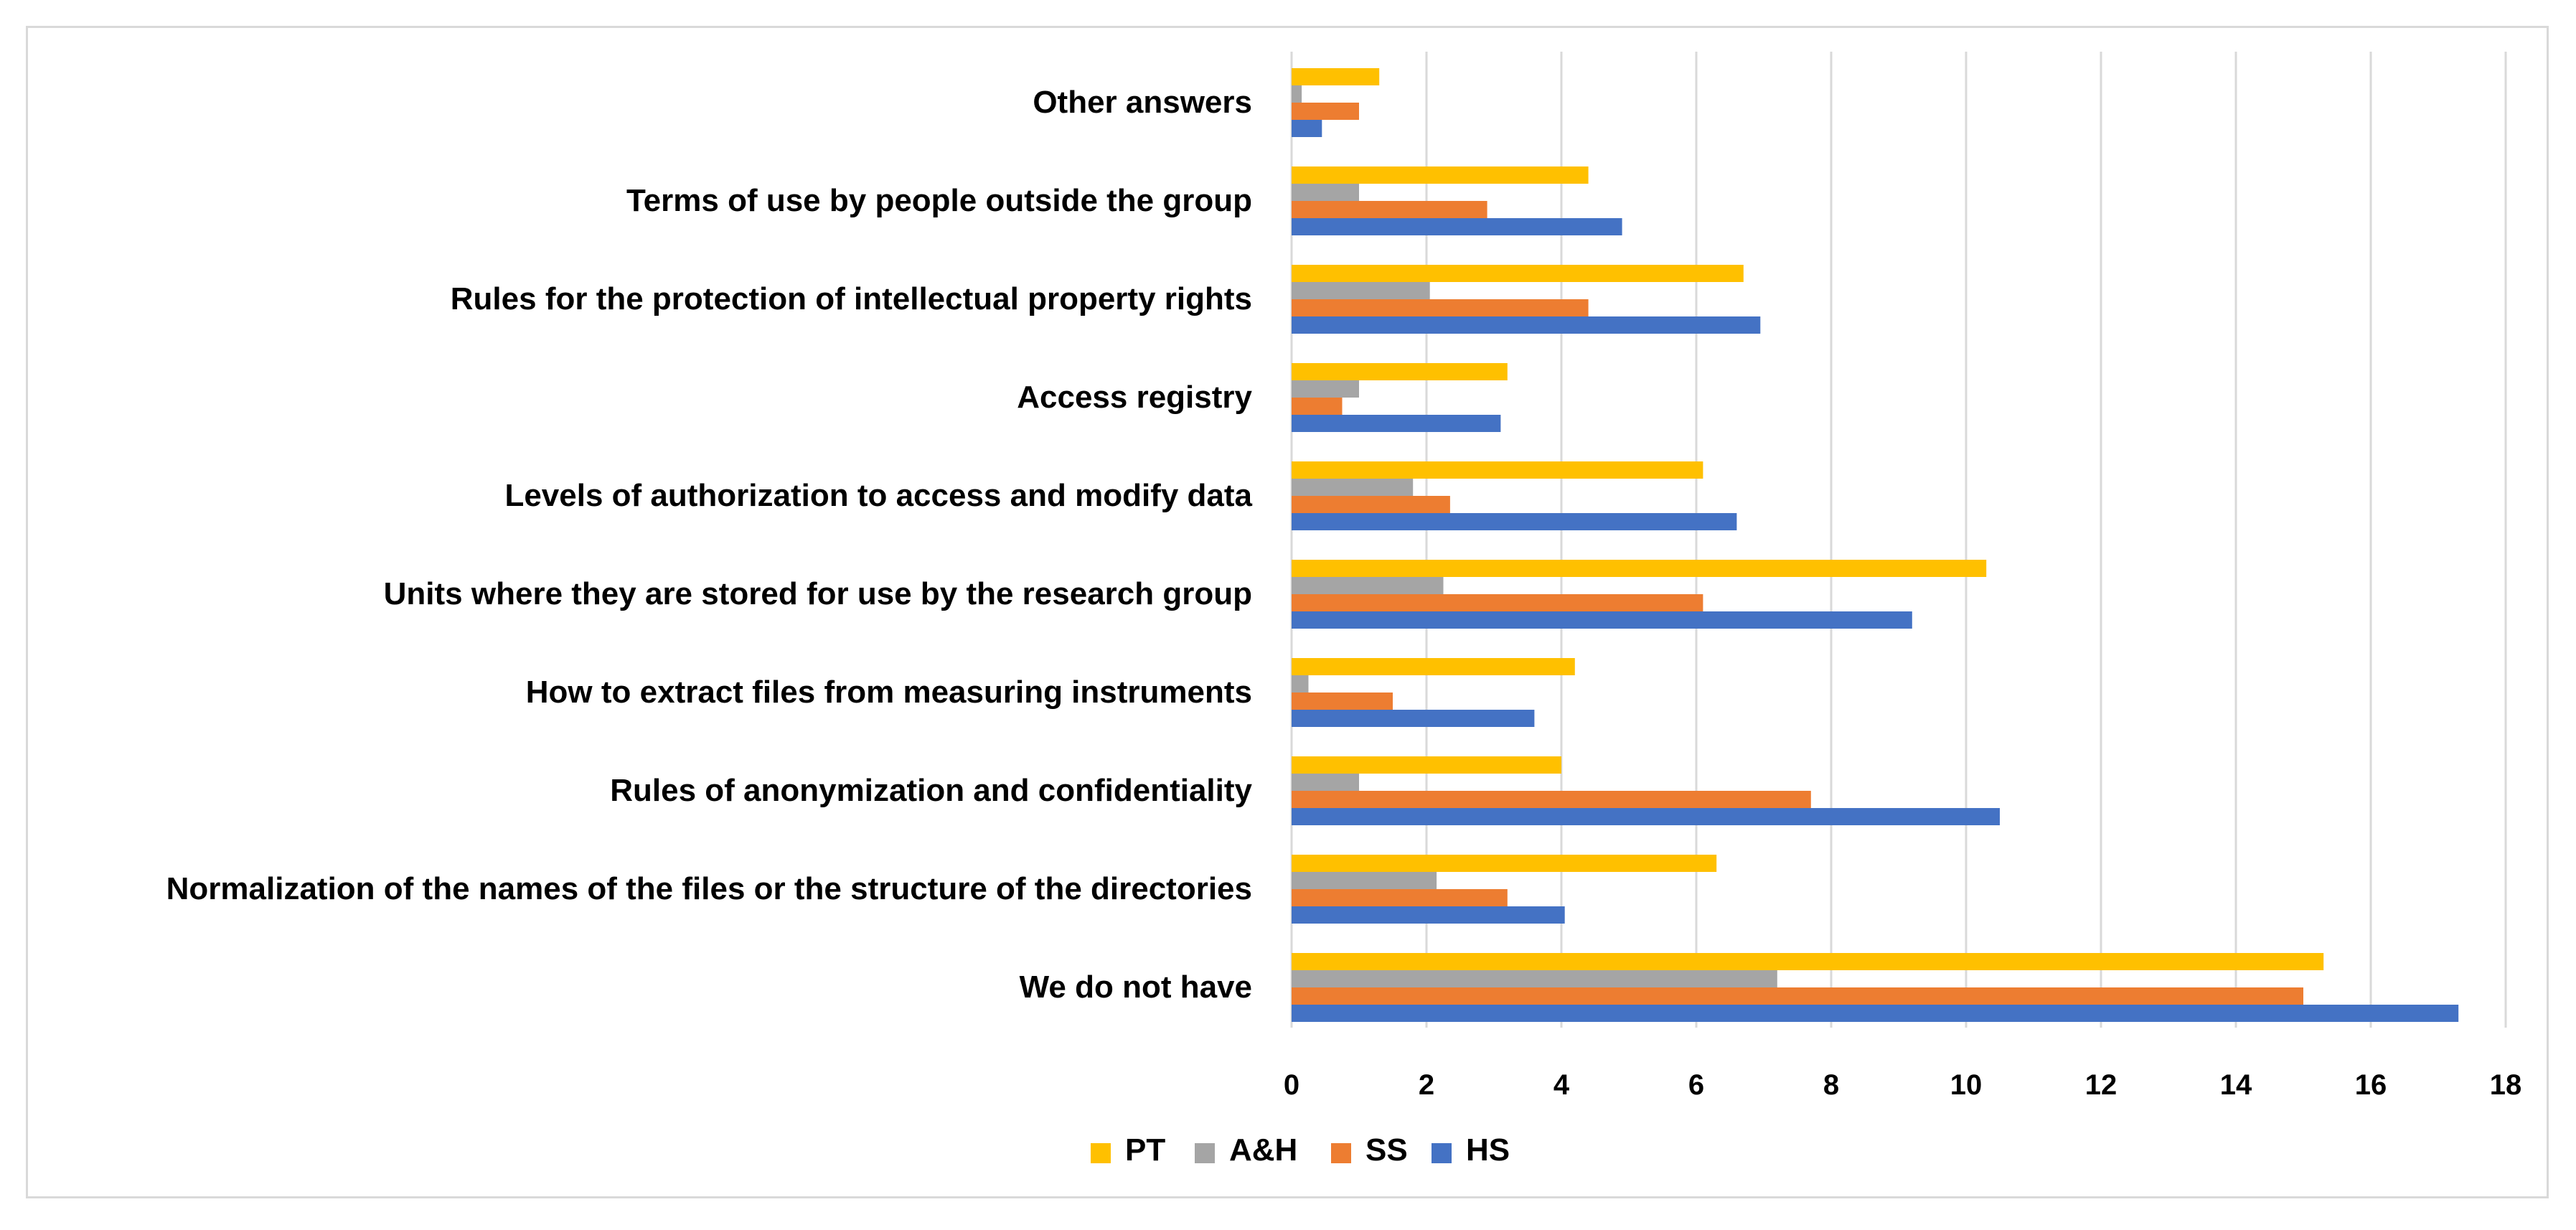  I want to click on legend-label: A&H, so click(1263, 1150).